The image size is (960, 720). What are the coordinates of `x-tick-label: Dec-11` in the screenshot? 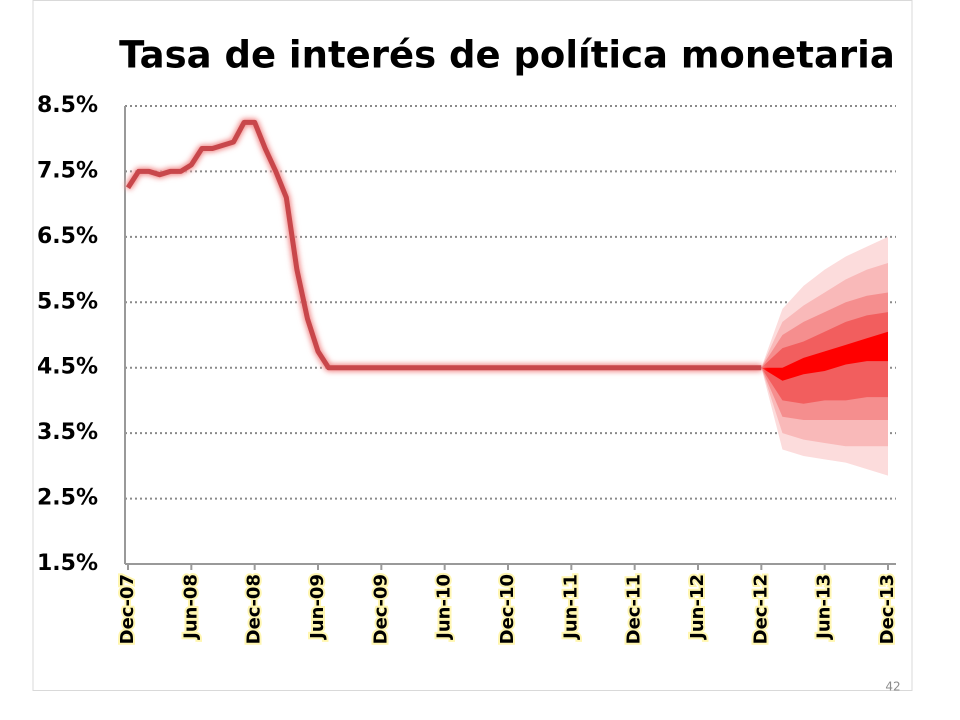 It's located at (634, 609).